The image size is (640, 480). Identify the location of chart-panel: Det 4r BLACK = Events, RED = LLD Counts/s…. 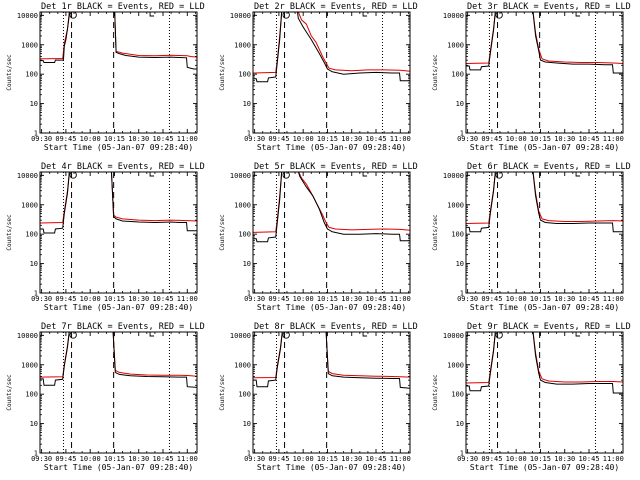
(105, 237).